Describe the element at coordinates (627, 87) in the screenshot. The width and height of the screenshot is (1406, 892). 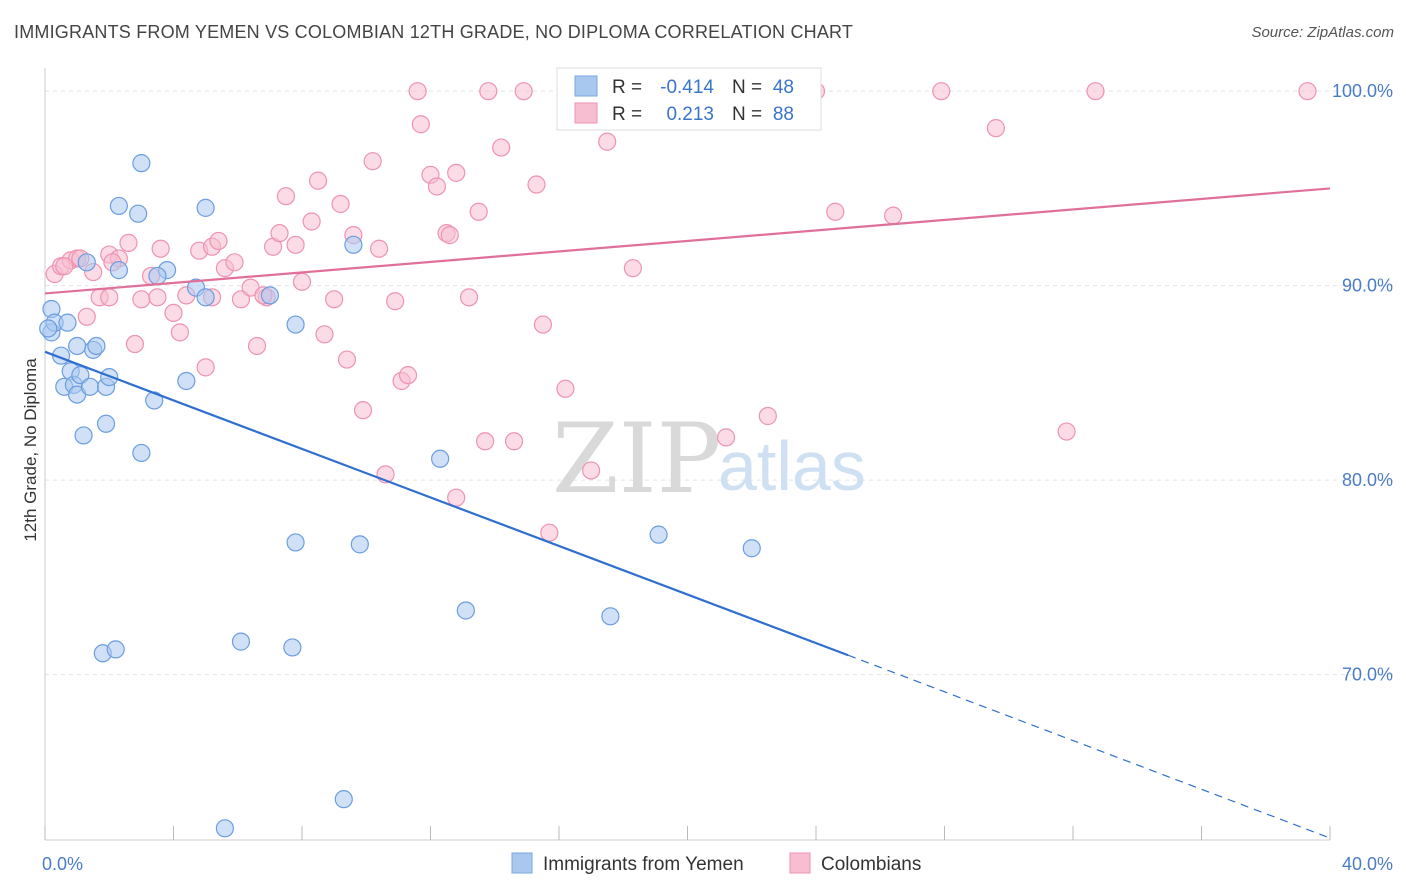
I see `legend-r-label-yemen: R =` at that location.